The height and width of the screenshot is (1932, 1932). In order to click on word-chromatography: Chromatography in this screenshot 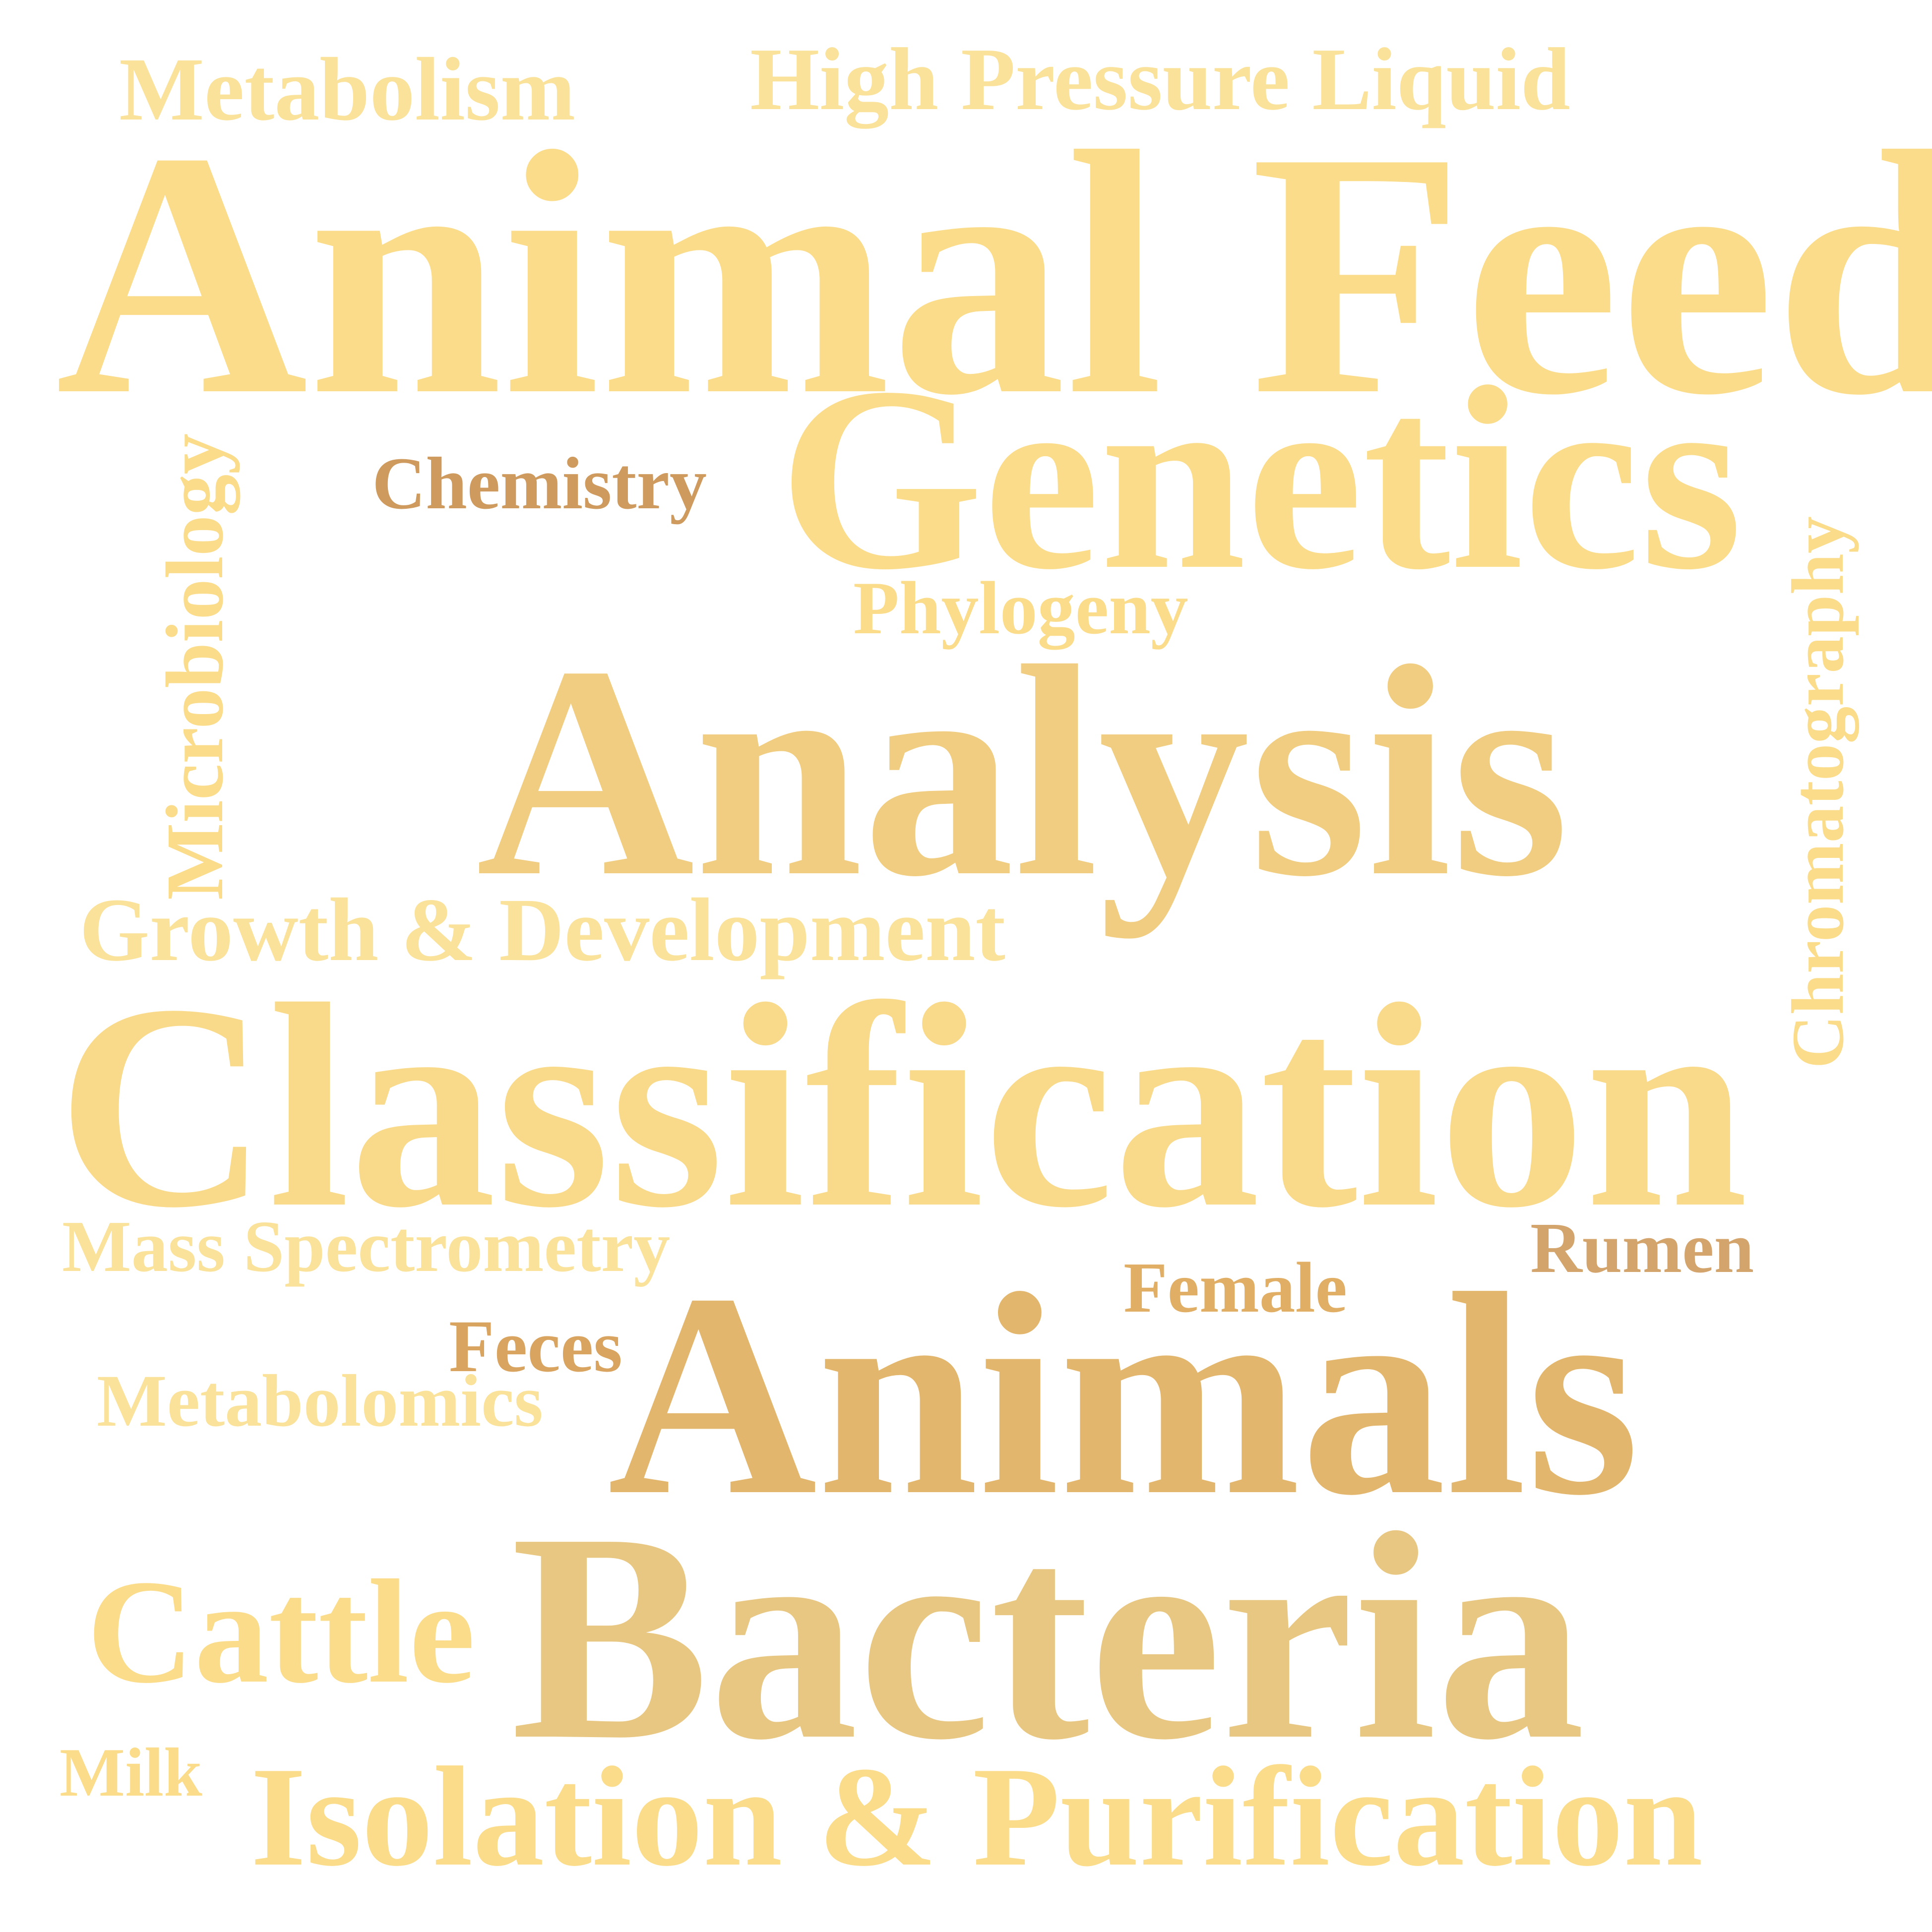, I will do `click(1818, 792)`.